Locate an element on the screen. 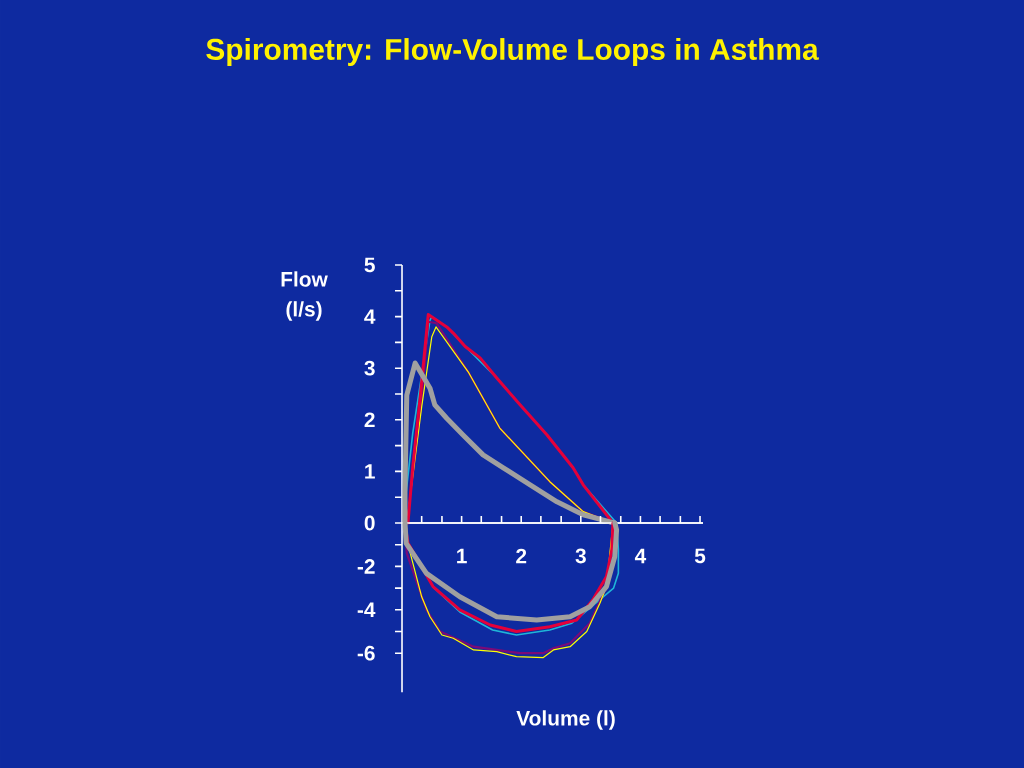 This screenshot has height=768, width=1024. x-axis-title: Volume (l) is located at coordinates (565, 720).